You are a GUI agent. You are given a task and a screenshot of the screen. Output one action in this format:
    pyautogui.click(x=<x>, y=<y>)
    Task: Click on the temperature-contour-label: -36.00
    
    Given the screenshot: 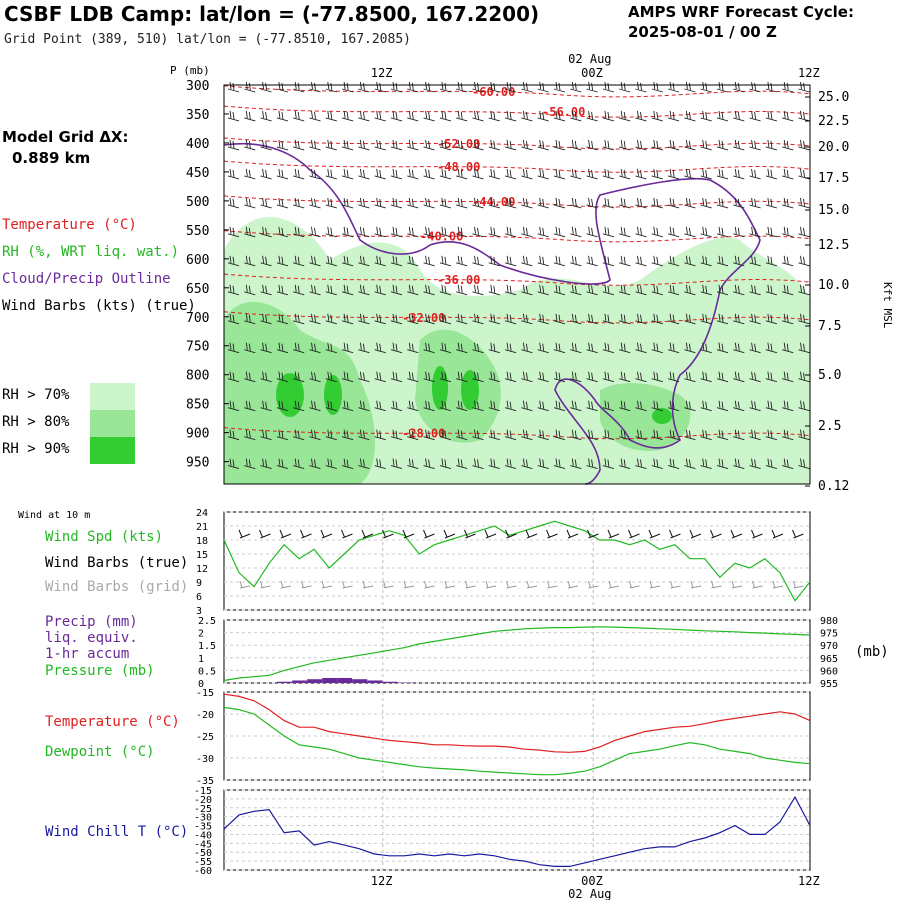 What is the action you would take?
    pyautogui.click(x=458, y=280)
    